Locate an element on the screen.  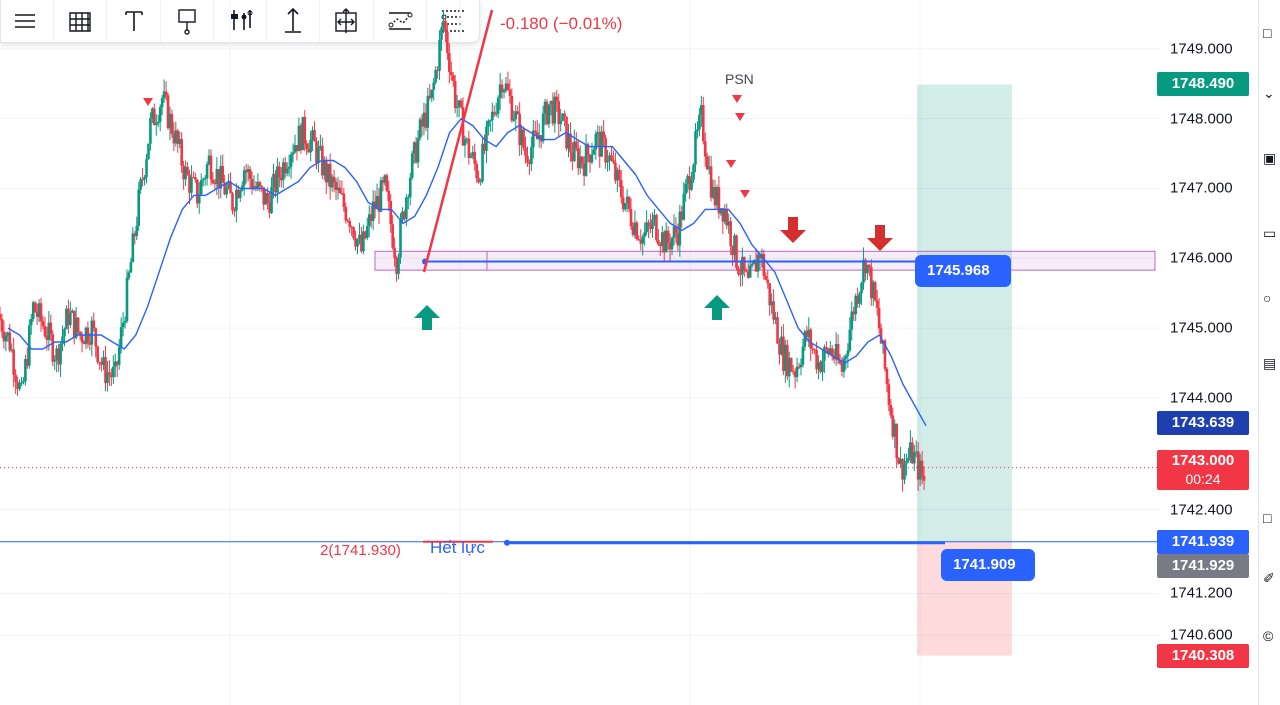
price-label-0: 1748.490 is located at coordinates (1203, 84).